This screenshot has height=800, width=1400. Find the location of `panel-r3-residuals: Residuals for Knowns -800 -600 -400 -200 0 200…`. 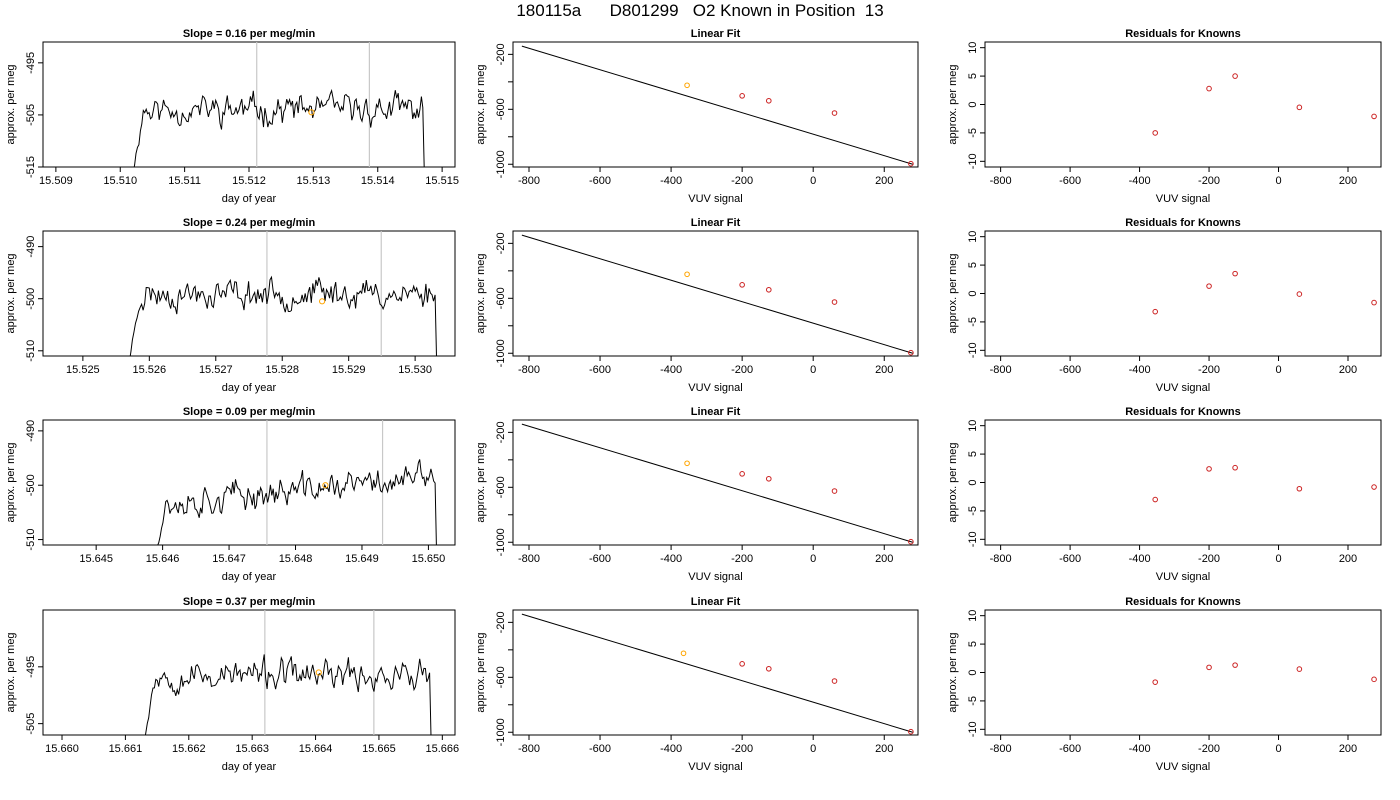

panel-r3-residuals: Residuals for Knowns -800 -600 -400 -200 0 200… is located at coordinates (1164, 494).